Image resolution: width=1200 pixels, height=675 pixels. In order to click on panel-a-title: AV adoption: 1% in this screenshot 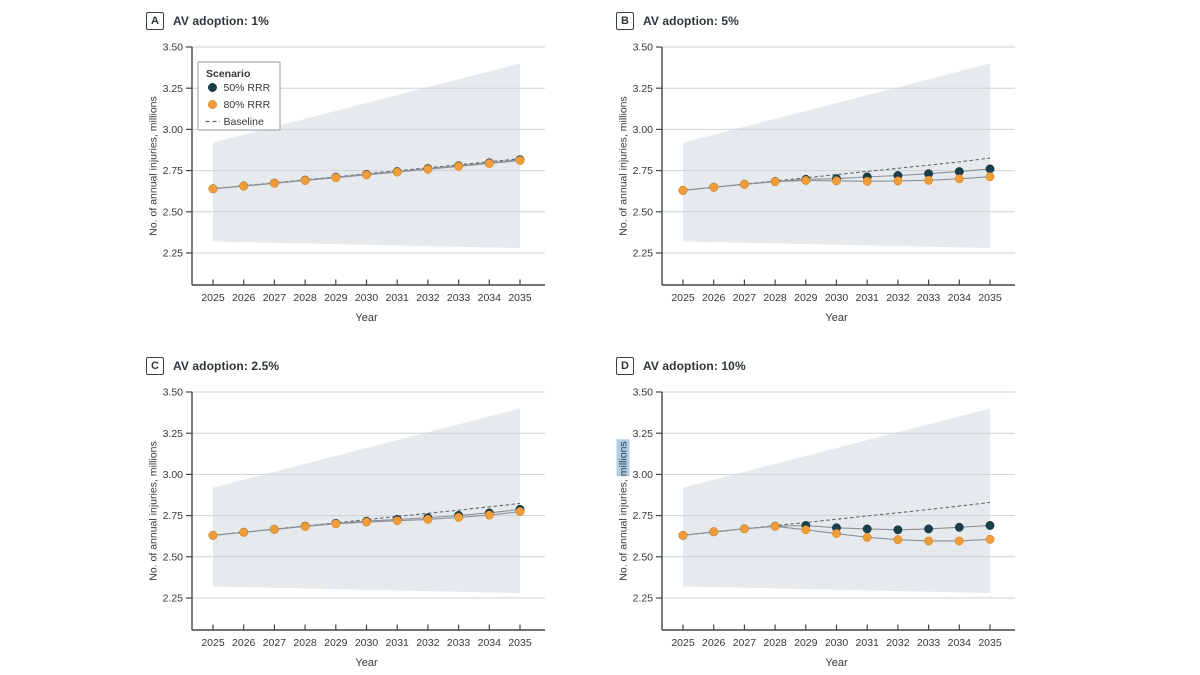, I will do `click(221, 21)`.